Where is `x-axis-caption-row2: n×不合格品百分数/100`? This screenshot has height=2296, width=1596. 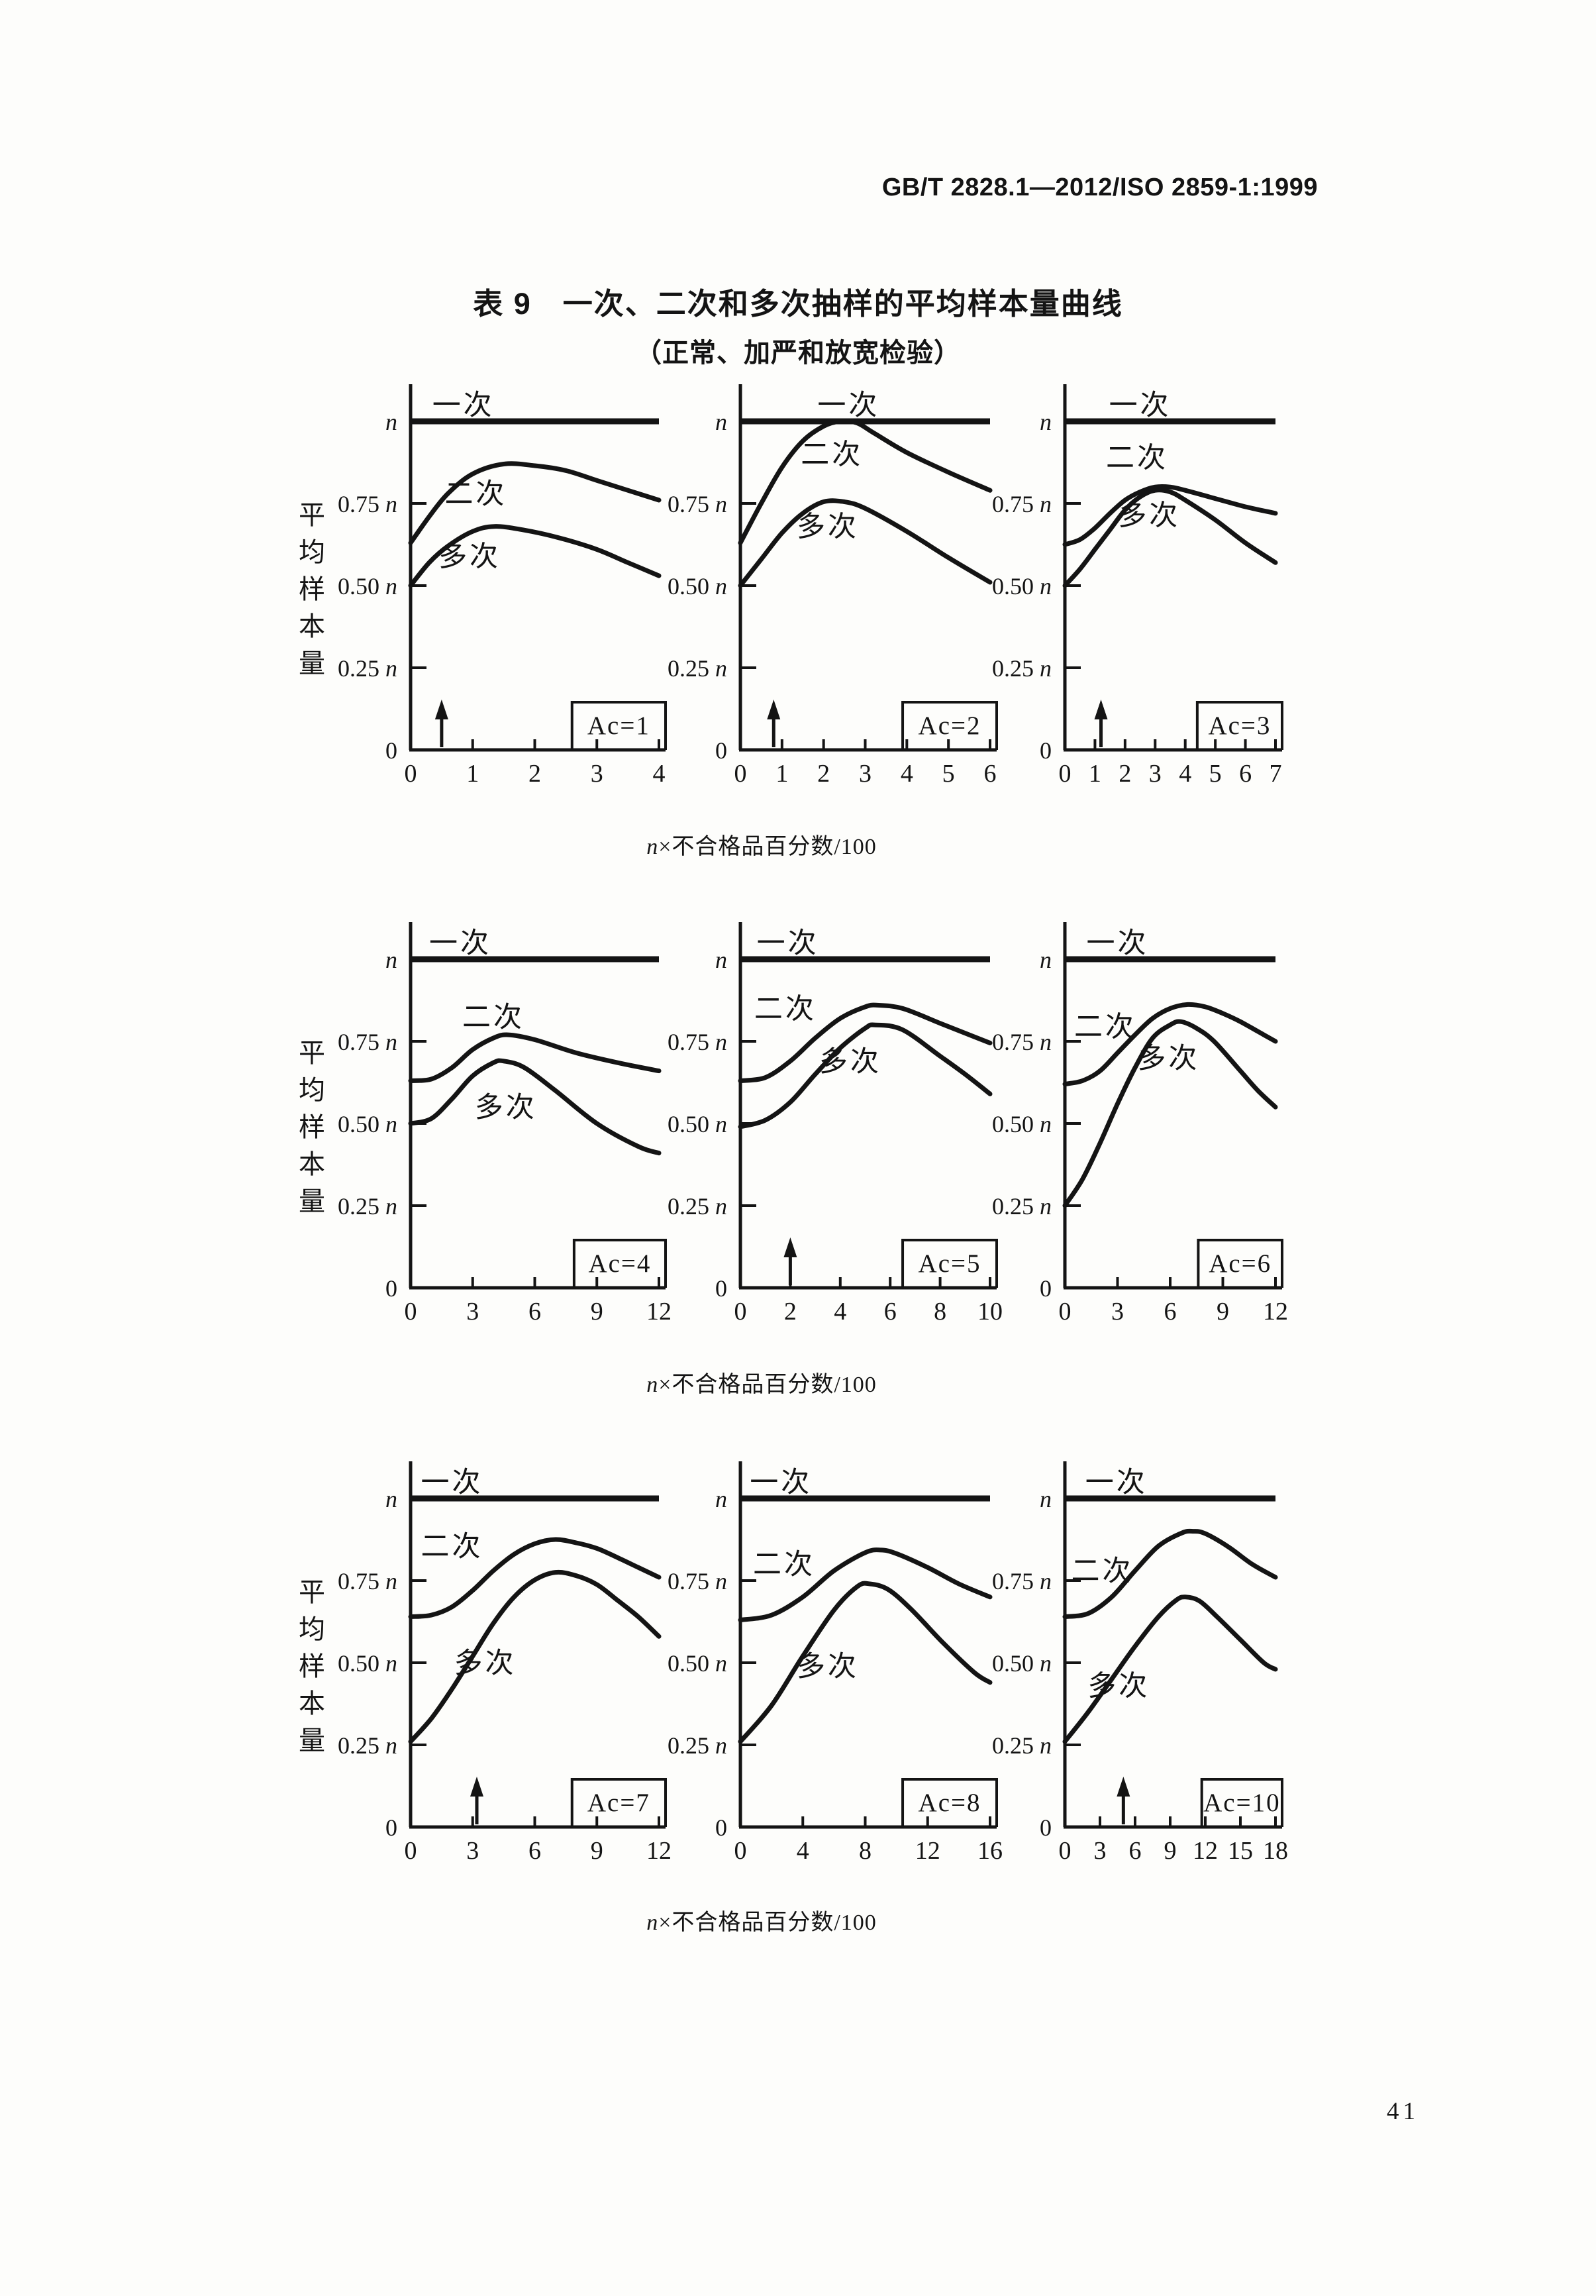 x-axis-caption-row2: n×不合格品百分数/100 is located at coordinates (761, 1385).